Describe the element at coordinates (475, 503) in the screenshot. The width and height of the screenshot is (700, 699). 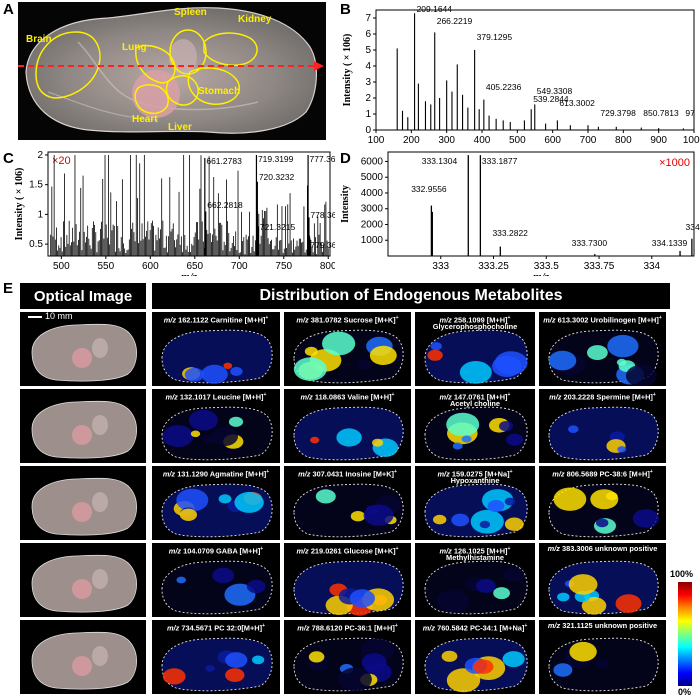
I see `metabolite-image-r3-c3: m/z 159.0275 [M+Na]+ Hypoxanthine` at that location.